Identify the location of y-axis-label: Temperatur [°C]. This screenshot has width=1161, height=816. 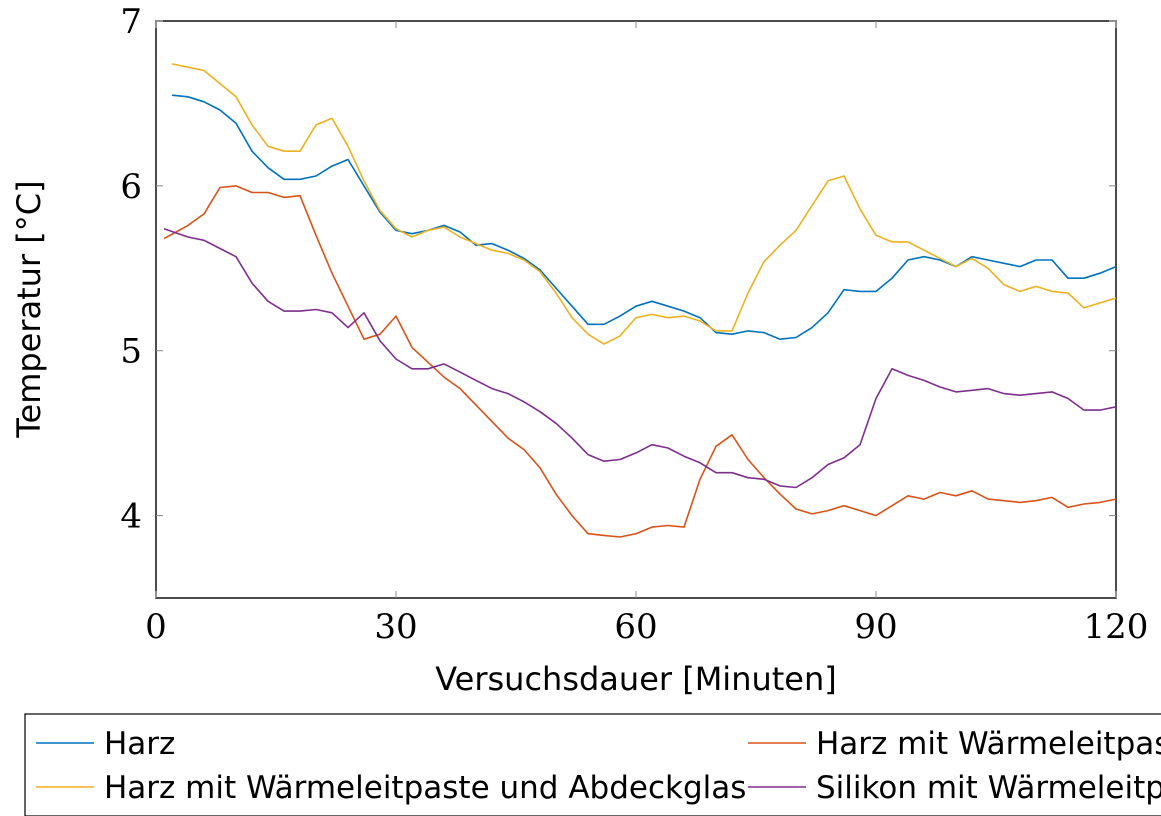
(29, 309).